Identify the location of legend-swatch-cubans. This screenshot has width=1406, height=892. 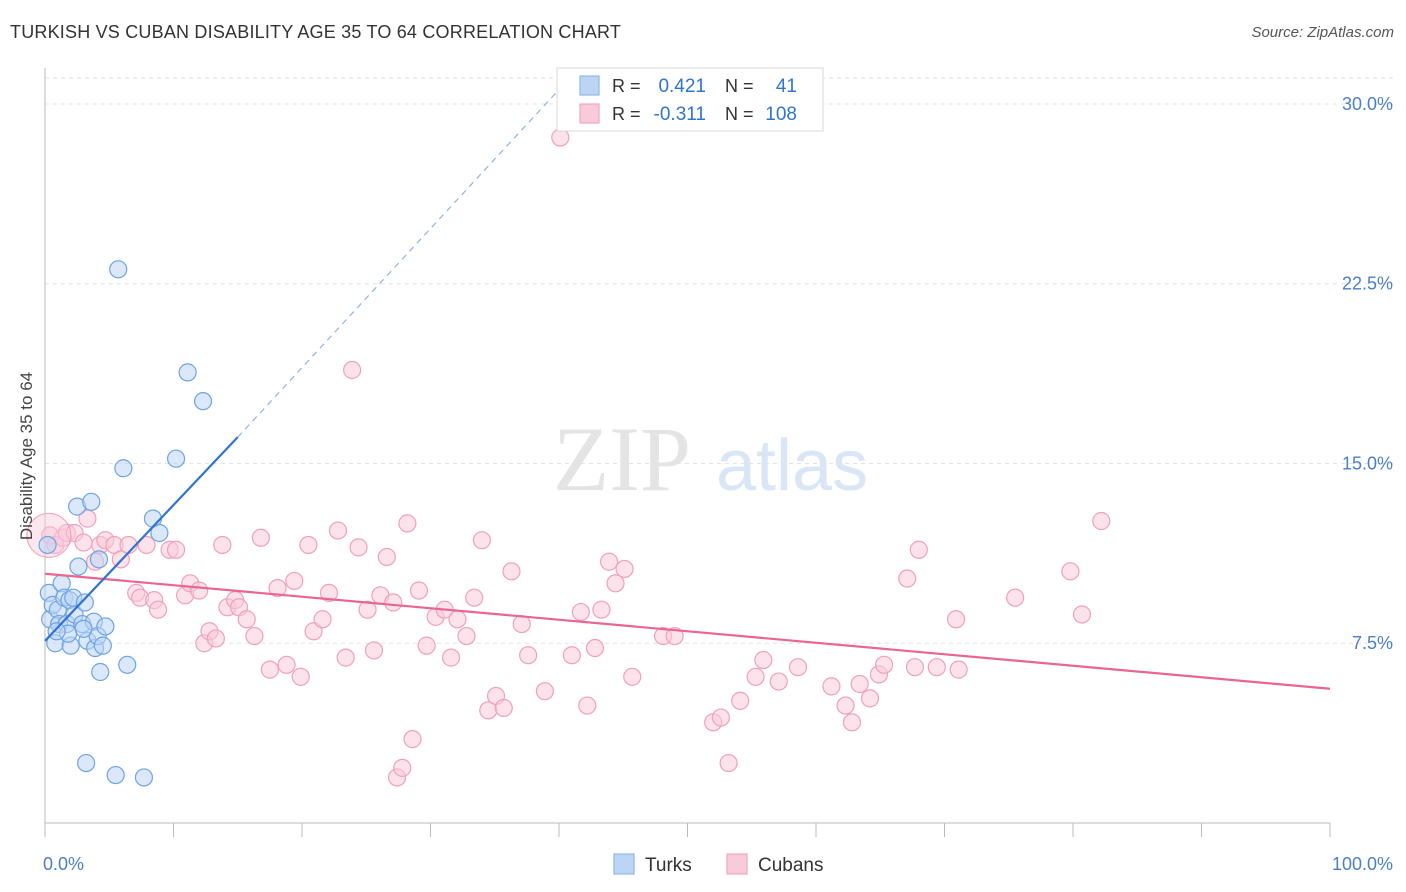
(589, 113).